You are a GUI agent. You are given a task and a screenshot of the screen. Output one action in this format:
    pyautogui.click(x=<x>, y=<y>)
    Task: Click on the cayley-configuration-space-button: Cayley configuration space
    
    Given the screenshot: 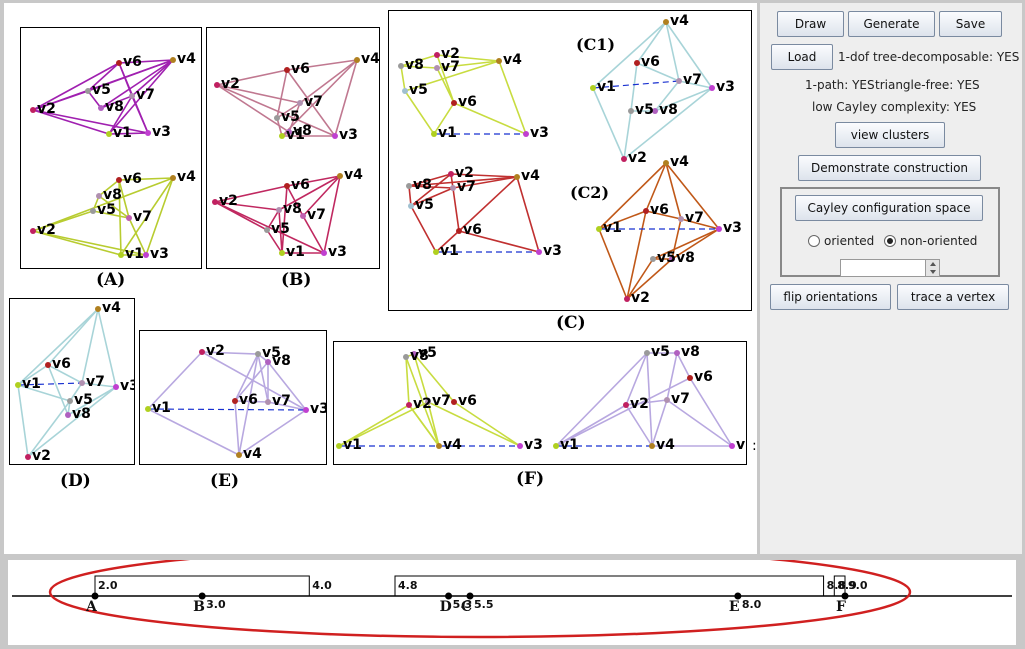 What is the action you would take?
    pyautogui.click(x=889, y=208)
    